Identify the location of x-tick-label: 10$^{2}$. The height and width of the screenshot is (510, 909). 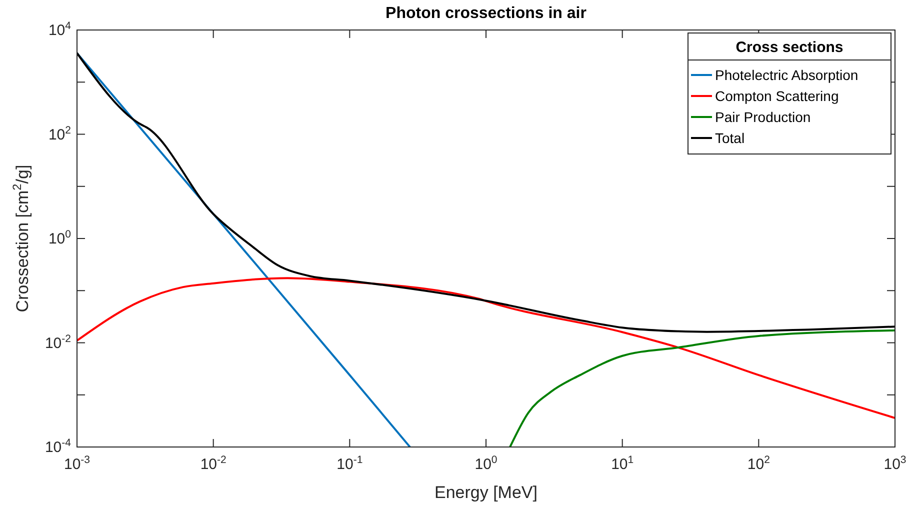
(758, 463).